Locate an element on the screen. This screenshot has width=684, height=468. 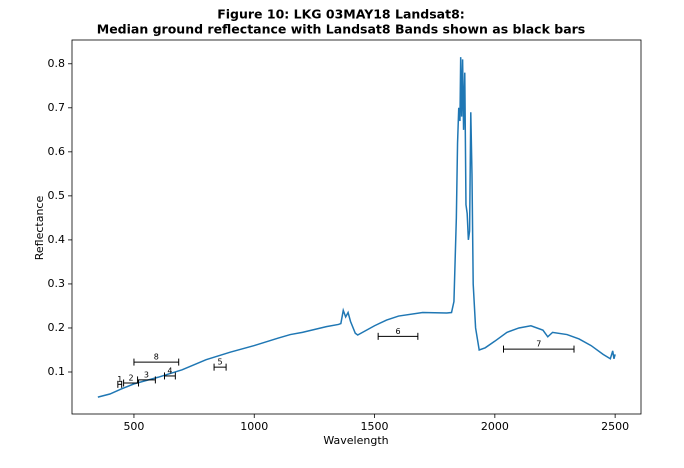
x-tick-label: 500 is located at coordinates (133, 426).